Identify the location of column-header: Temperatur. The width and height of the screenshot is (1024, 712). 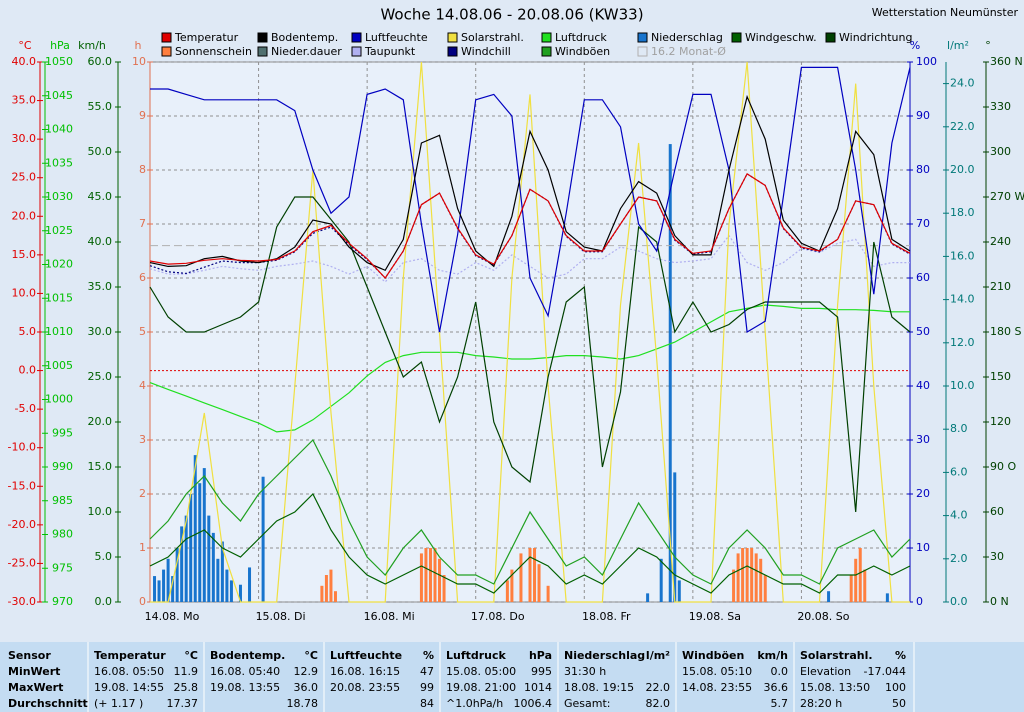
(130, 655).